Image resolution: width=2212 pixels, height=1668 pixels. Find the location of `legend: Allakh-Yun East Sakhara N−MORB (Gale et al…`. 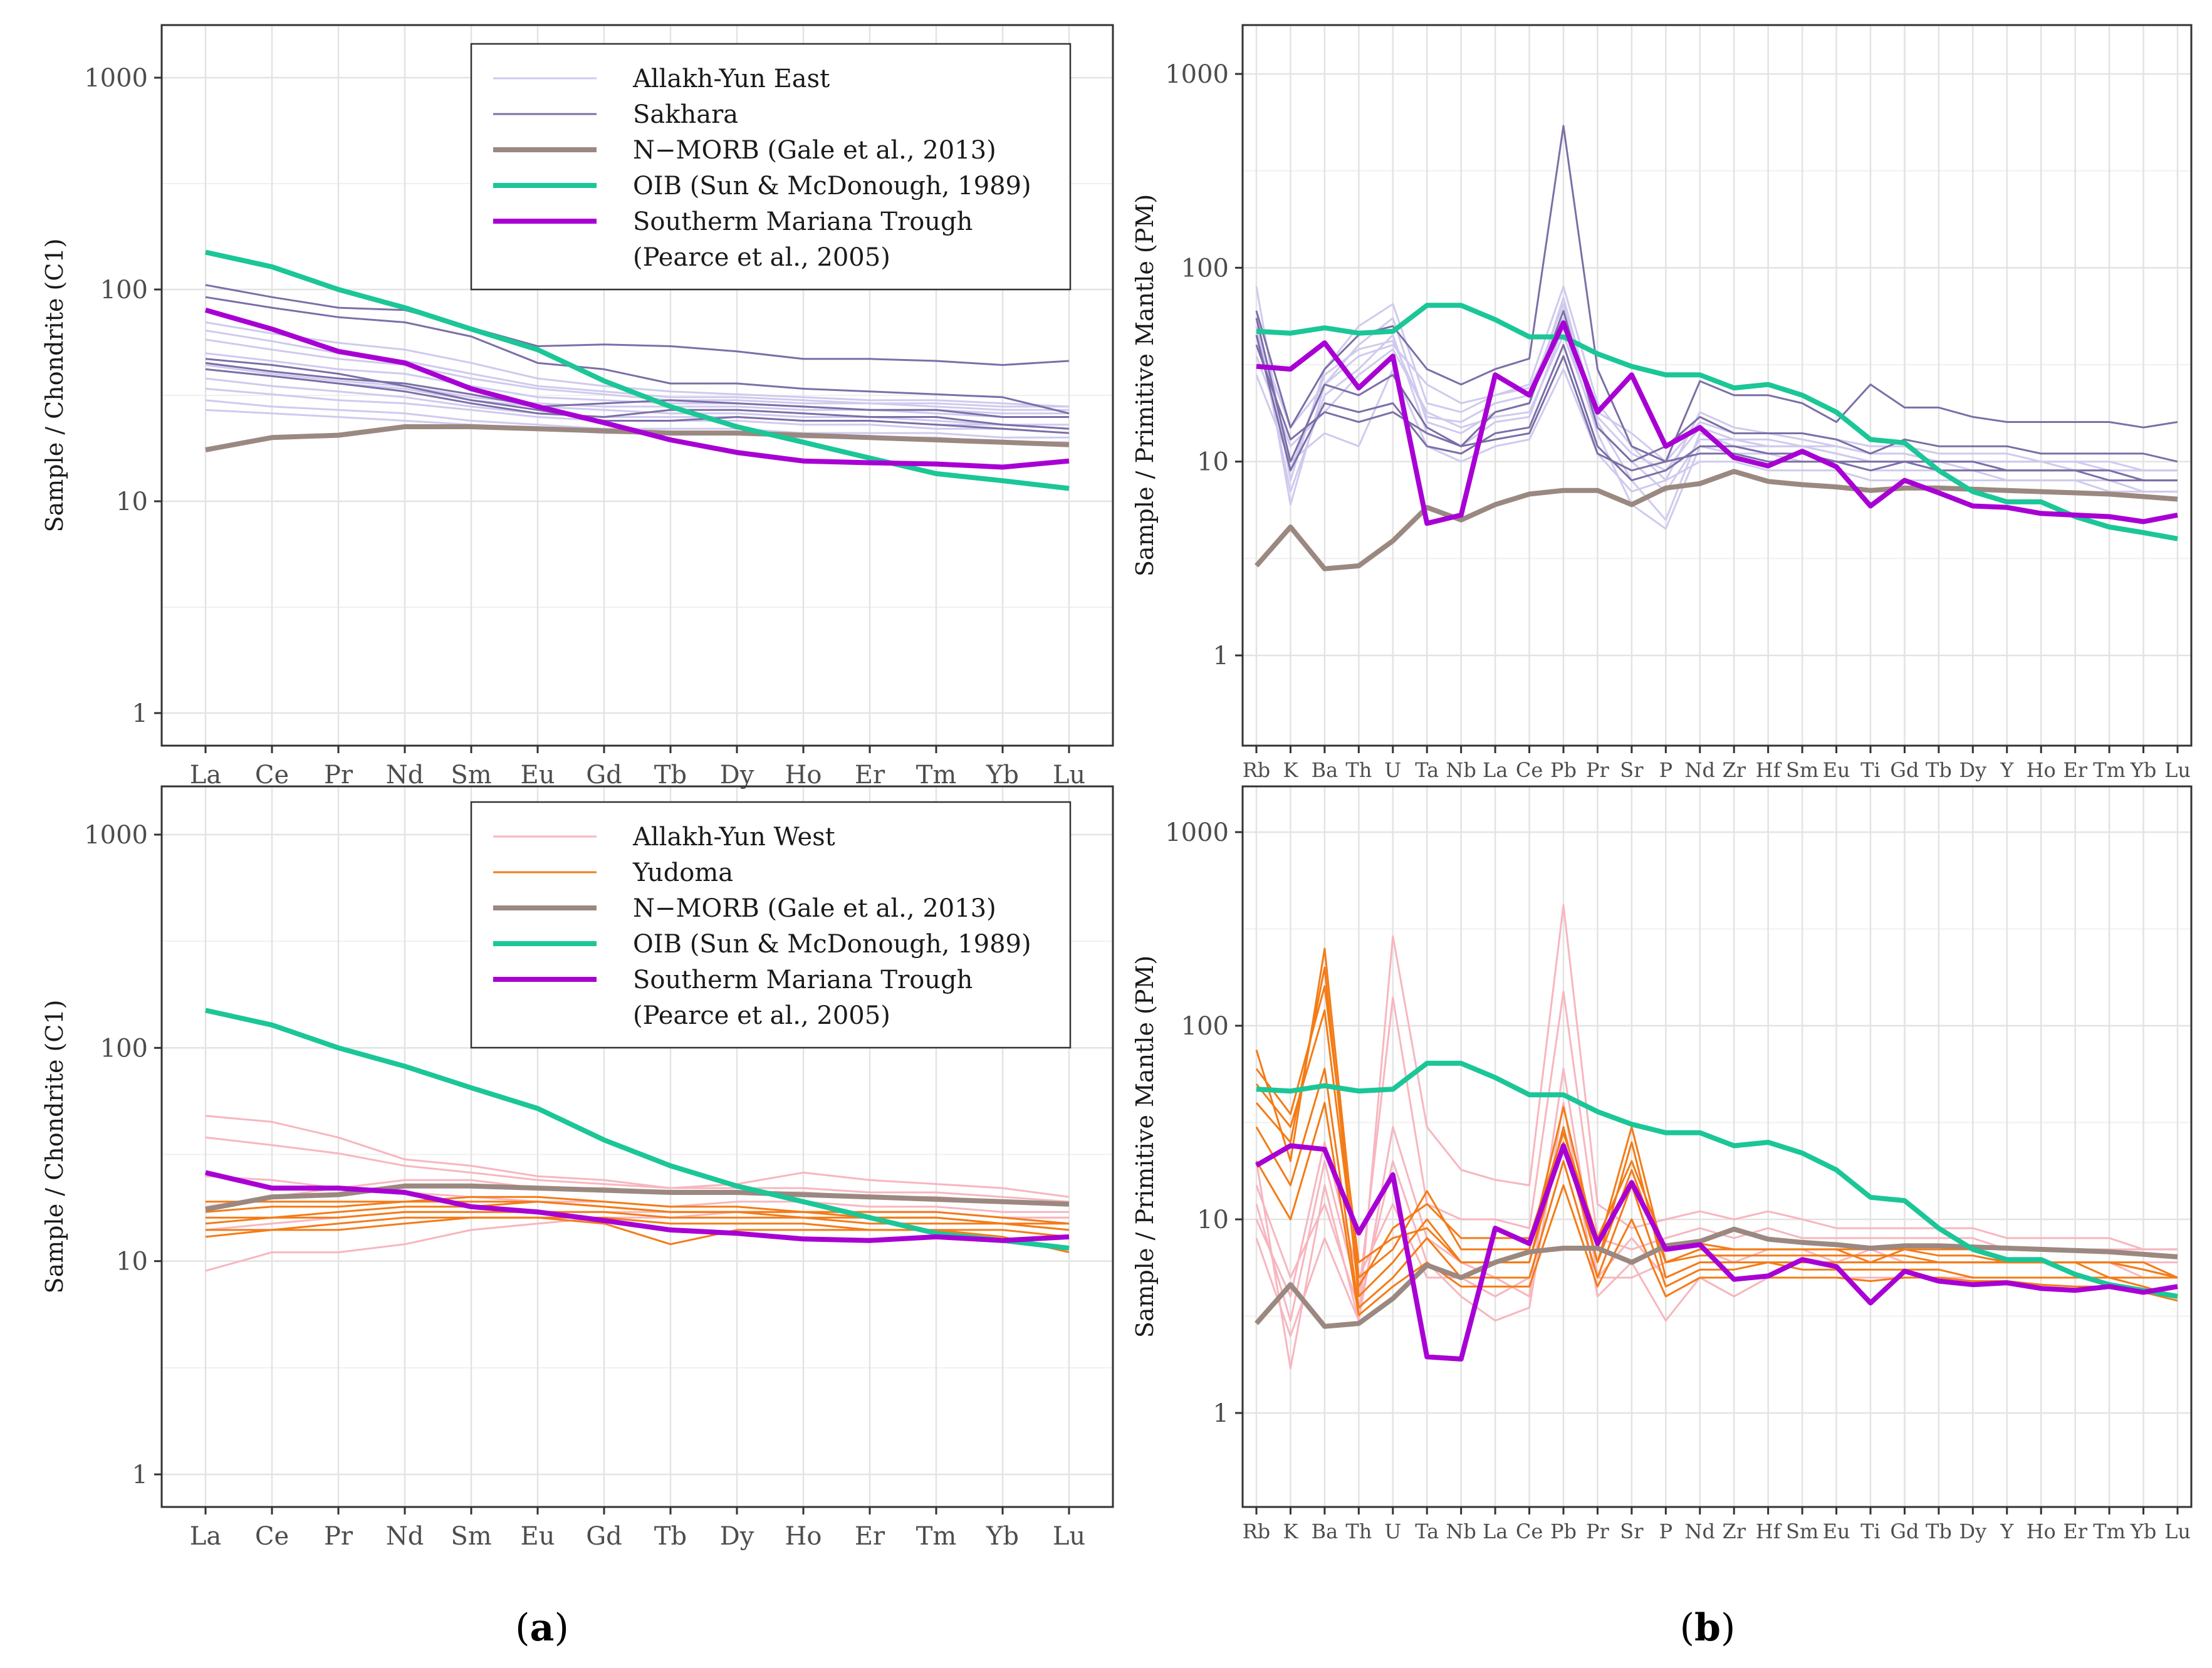

legend: Allakh-Yun East Sakhara N−MORB (Gale et al… is located at coordinates (771, 167).